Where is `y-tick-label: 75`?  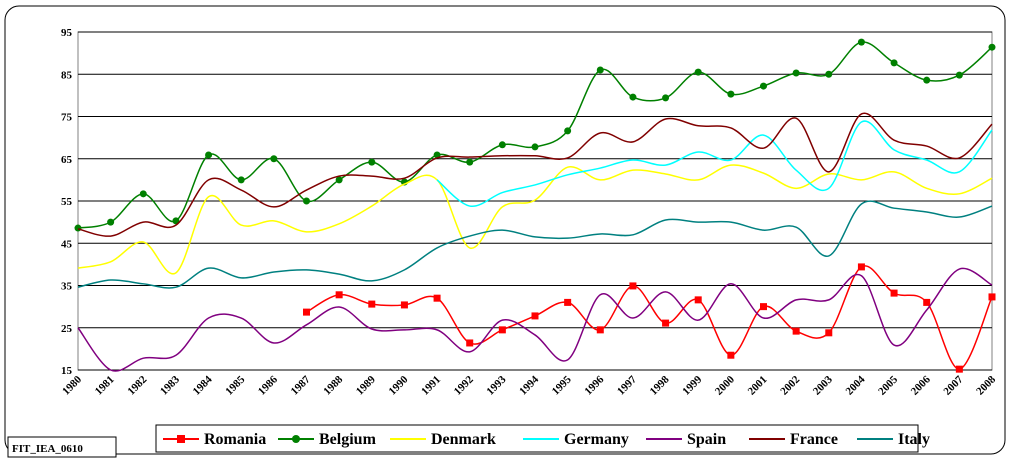
y-tick-label: 75 is located at coordinates (67, 118).